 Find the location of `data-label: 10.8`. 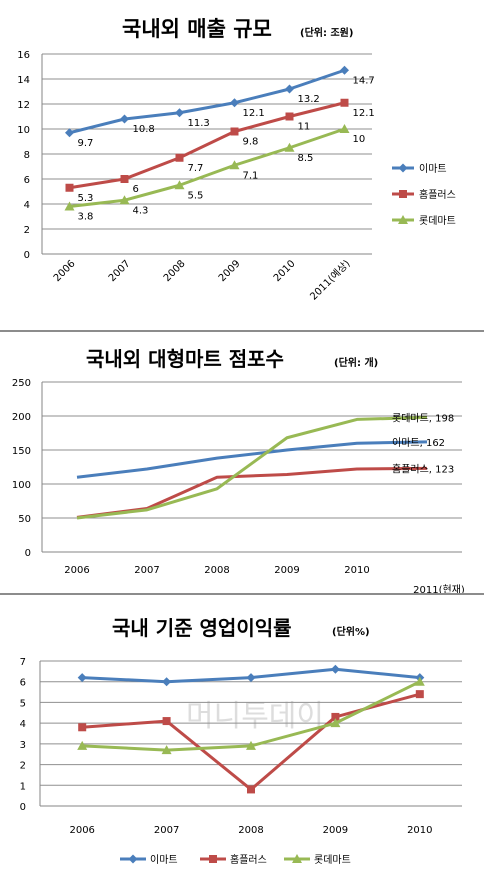

data-label: 10.8 is located at coordinates (144, 129).